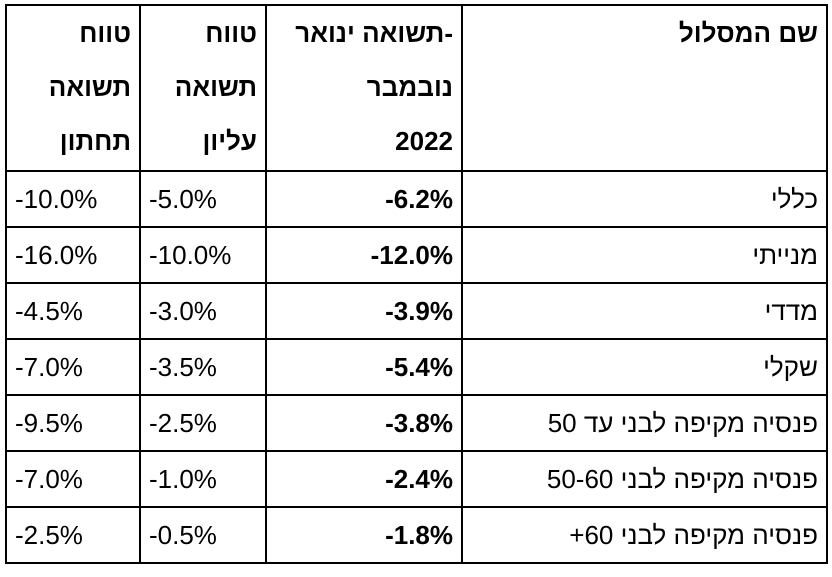 The image size is (832, 577). I want to click on track-name-cell: מדדי, so click(644, 311).